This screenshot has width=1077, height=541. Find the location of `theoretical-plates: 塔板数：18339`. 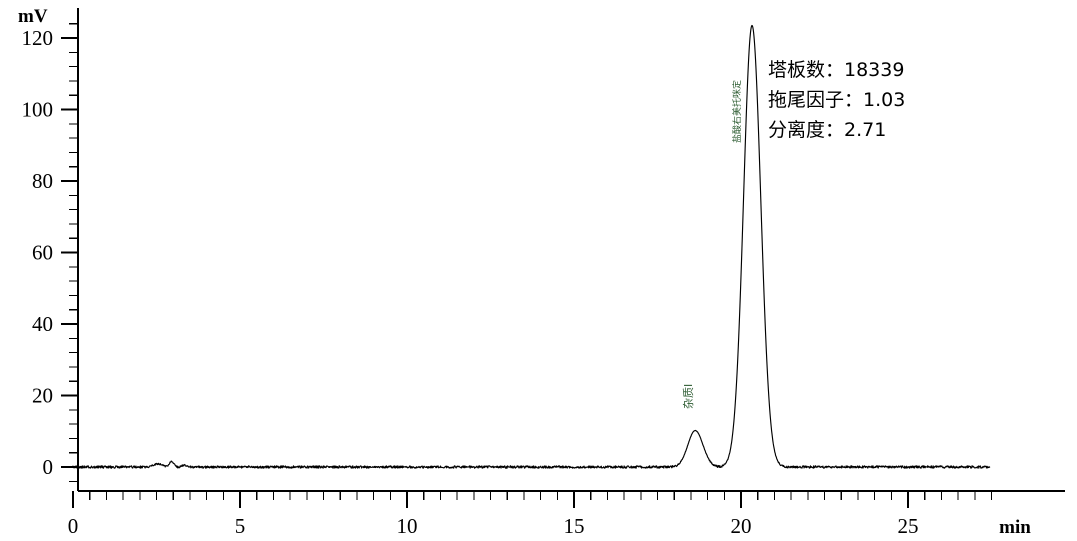

theoretical-plates: 塔板数：18339 is located at coordinates (836, 70).